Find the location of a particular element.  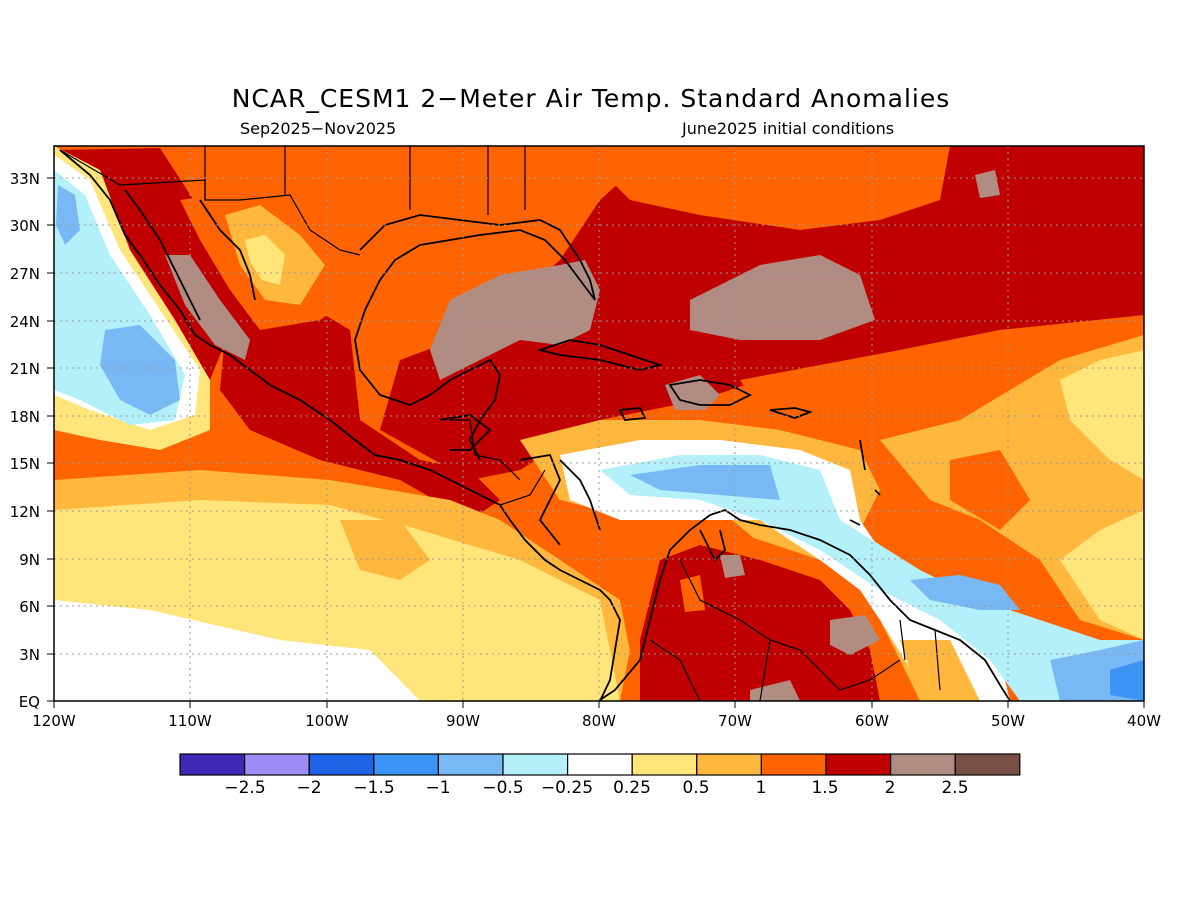

lat-label: 33N is located at coordinates (25, 179).